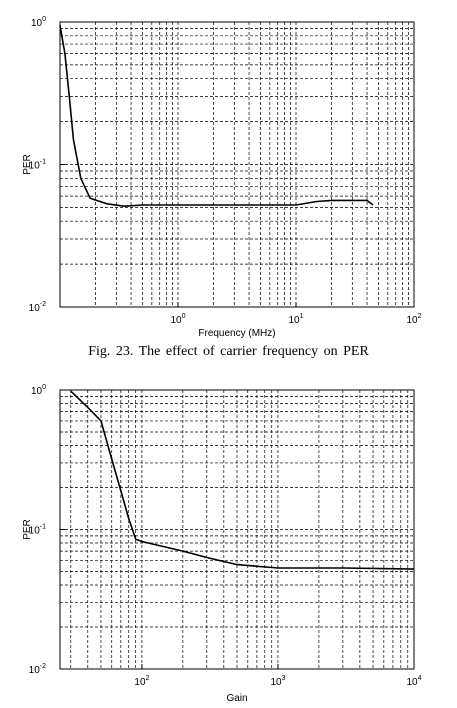 This screenshot has height=708, width=457. I want to click on x-tick-label: 10³, so click(277, 681).